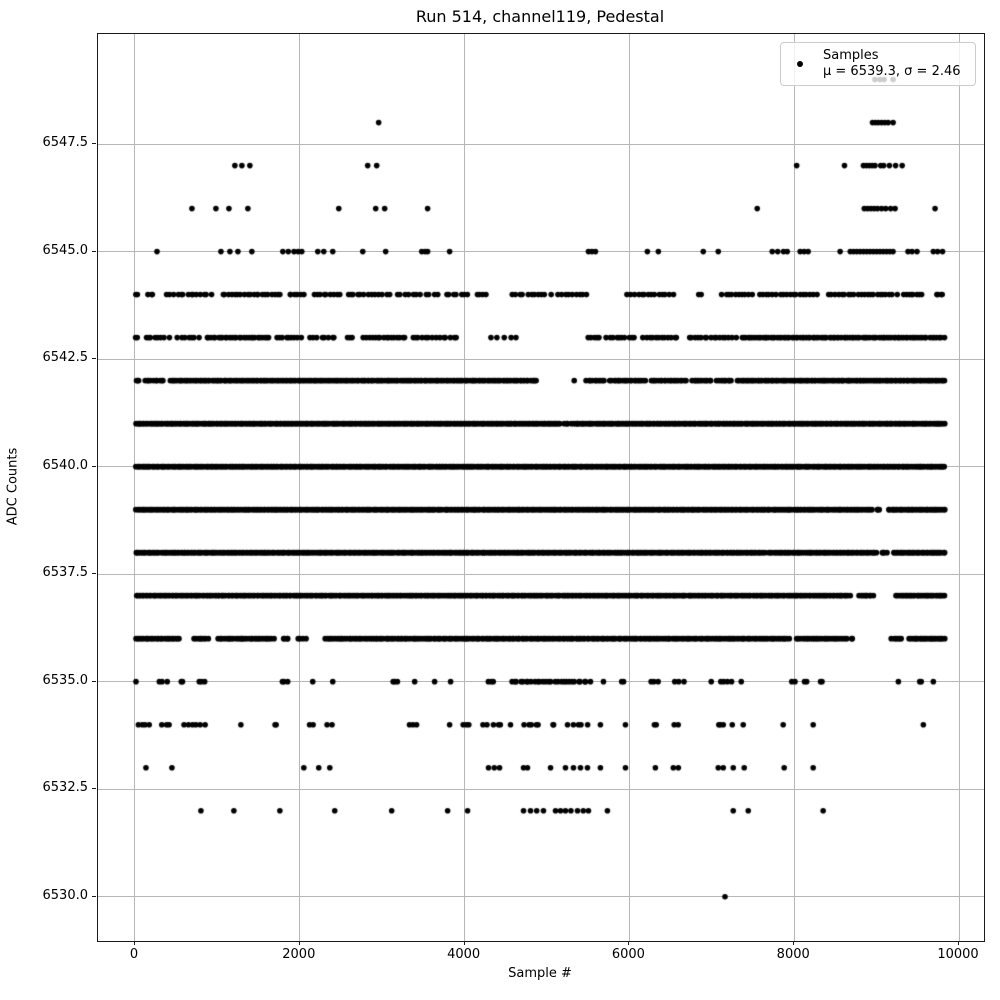 The height and width of the screenshot is (1000, 1000). Describe the element at coordinates (892, 71) in the screenshot. I see `legend-stats-label: μ = 6539.3, σ = 2.46` at that location.